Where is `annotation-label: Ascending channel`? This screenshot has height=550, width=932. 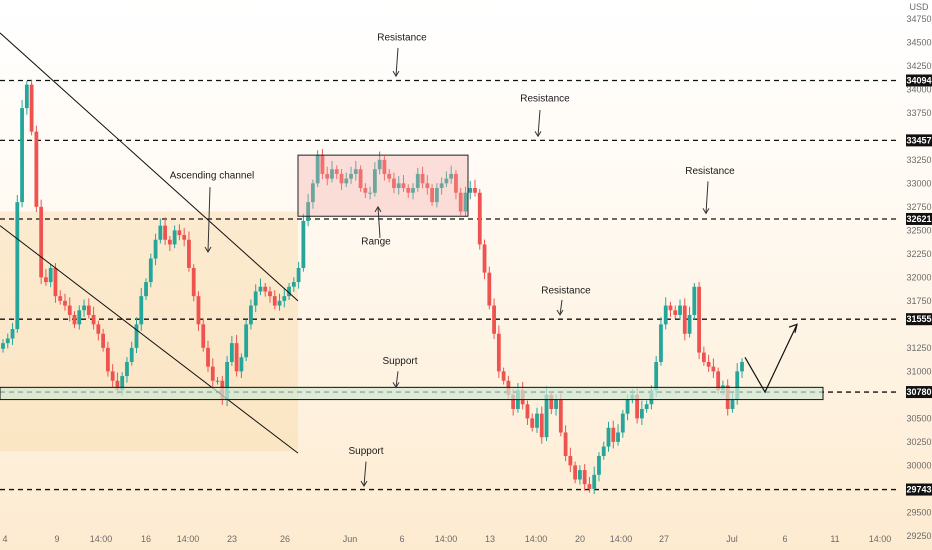 annotation-label: Ascending channel is located at coordinates (212, 176).